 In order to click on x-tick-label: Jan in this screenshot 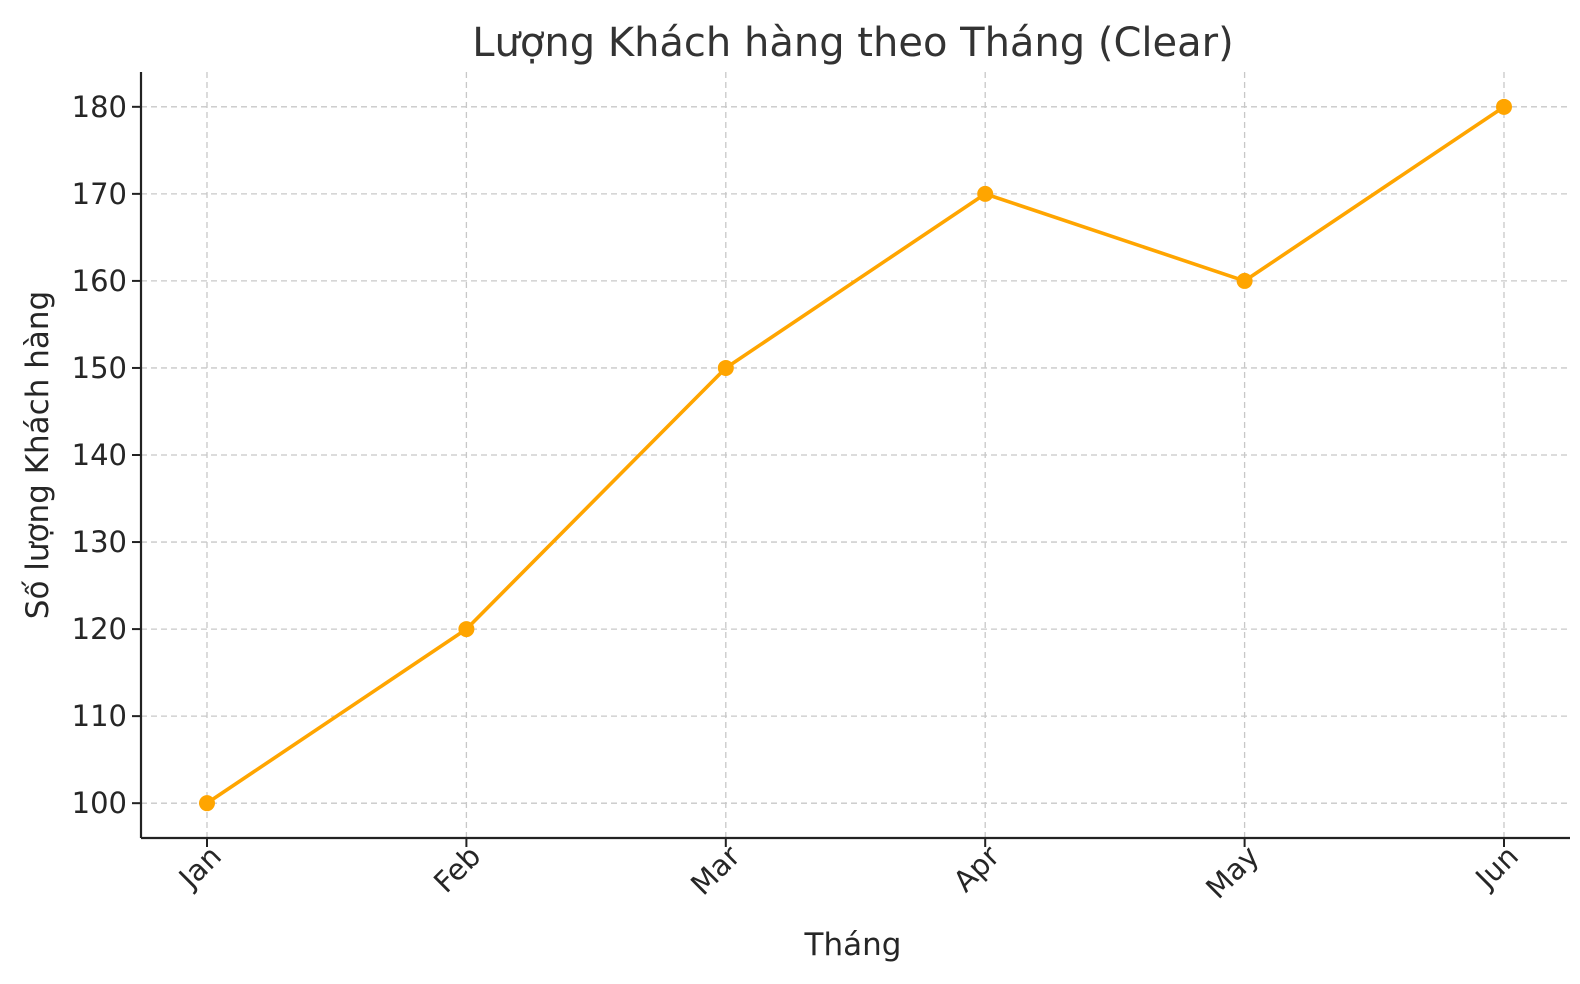, I will do `click(199, 867)`.